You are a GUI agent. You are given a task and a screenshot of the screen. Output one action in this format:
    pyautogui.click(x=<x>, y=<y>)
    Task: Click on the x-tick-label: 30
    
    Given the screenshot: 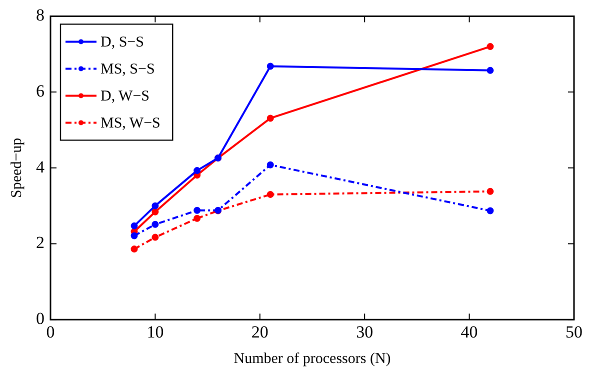 What is the action you would take?
    pyautogui.click(x=365, y=332)
    